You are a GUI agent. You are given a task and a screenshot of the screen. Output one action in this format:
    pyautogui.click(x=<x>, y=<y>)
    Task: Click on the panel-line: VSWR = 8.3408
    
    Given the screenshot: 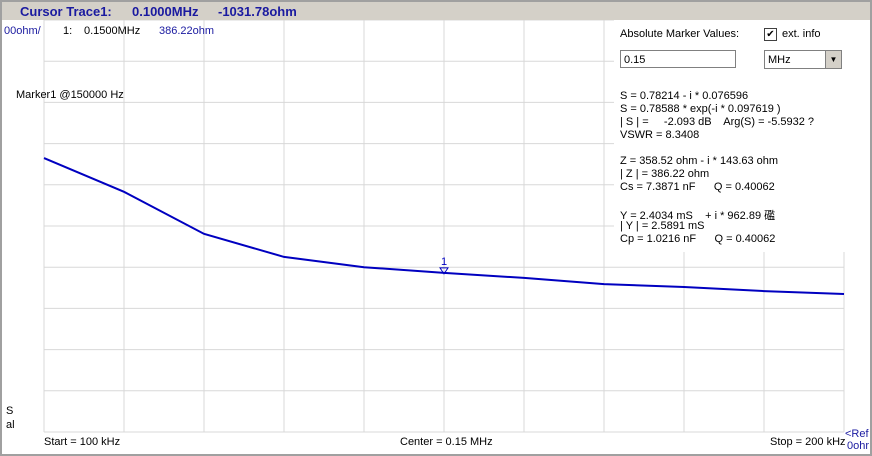 What is the action you would take?
    pyautogui.click(x=660, y=135)
    